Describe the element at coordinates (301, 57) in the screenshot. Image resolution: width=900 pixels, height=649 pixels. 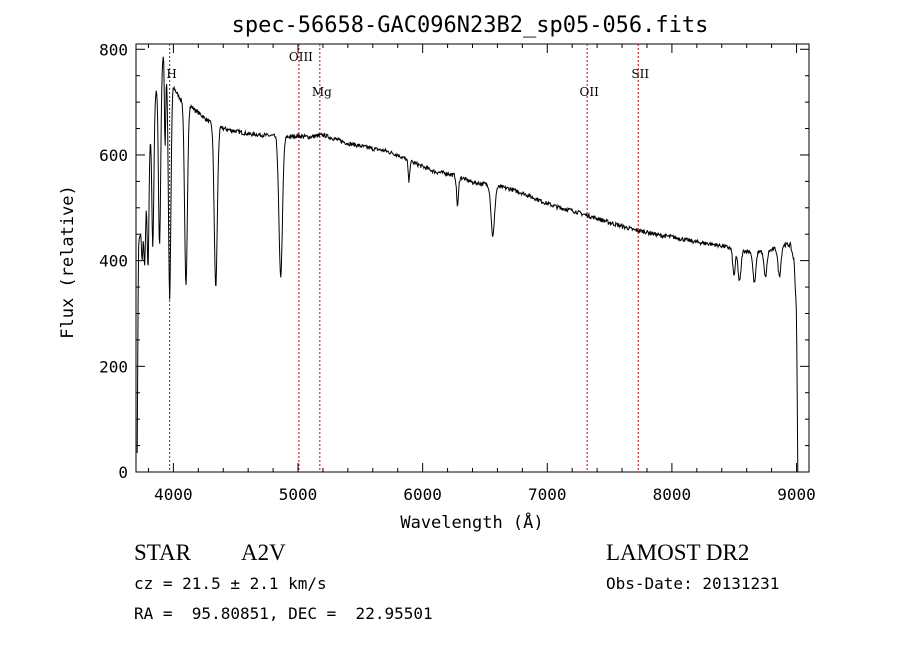
I see `spectral-line-label: OIII` at that location.